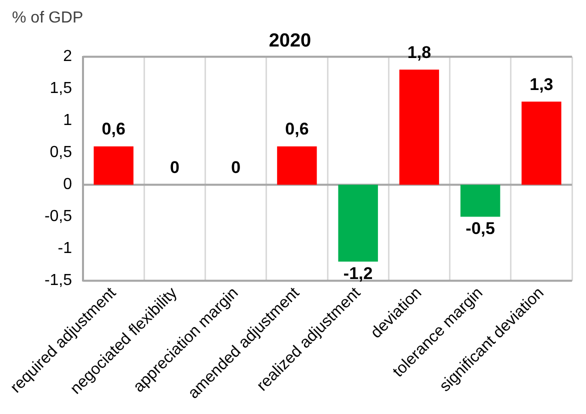  Describe the element at coordinates (358, 273) in the screenshot. I see `data-label: -1,2` at that location.